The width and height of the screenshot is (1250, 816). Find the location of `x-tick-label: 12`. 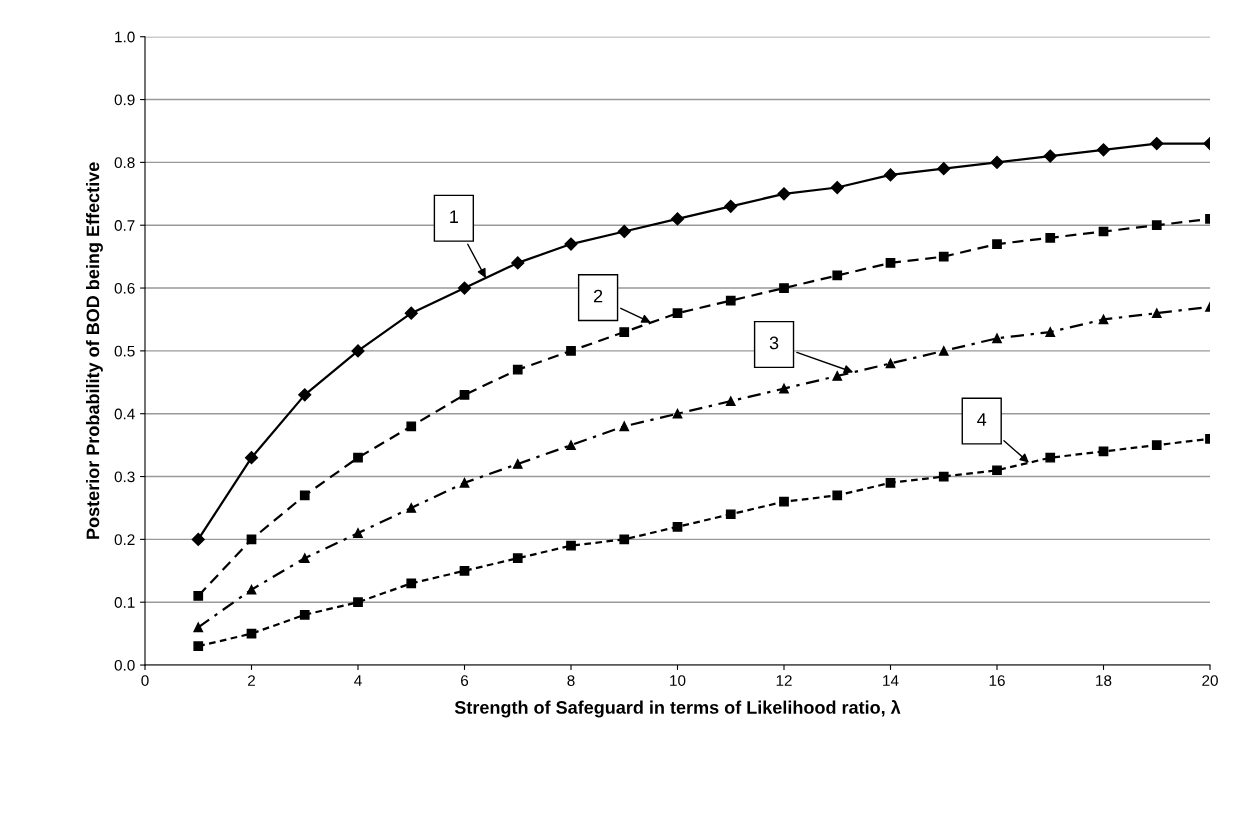

x-tick-label: 12 is located at coordinates (784, 680).